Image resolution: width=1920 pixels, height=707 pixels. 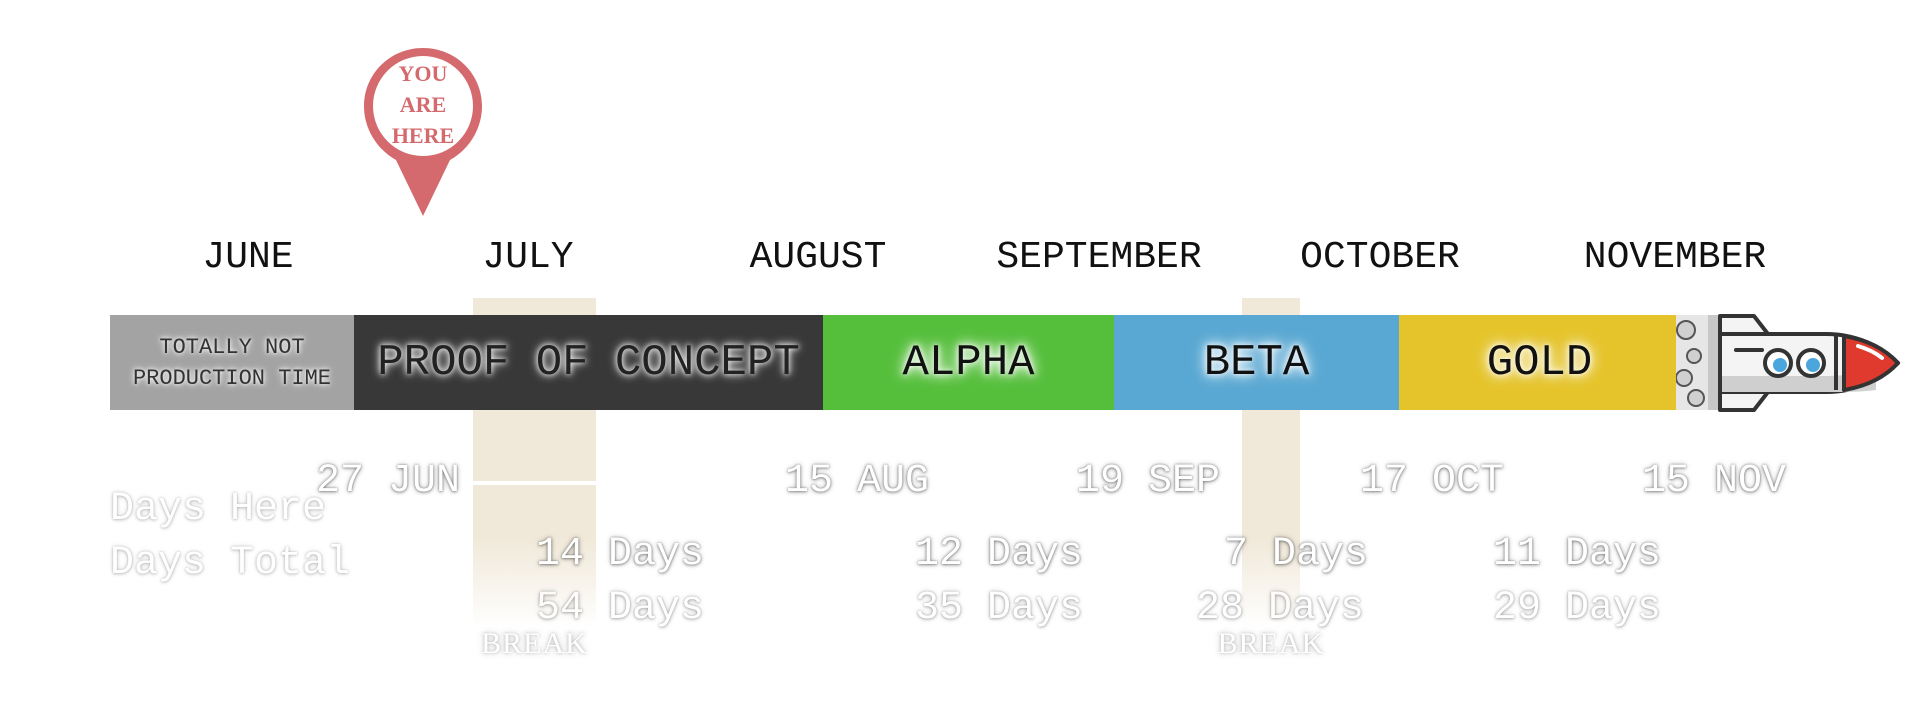 I want to click on date-month: NOV, so click(x=1750, y=481).